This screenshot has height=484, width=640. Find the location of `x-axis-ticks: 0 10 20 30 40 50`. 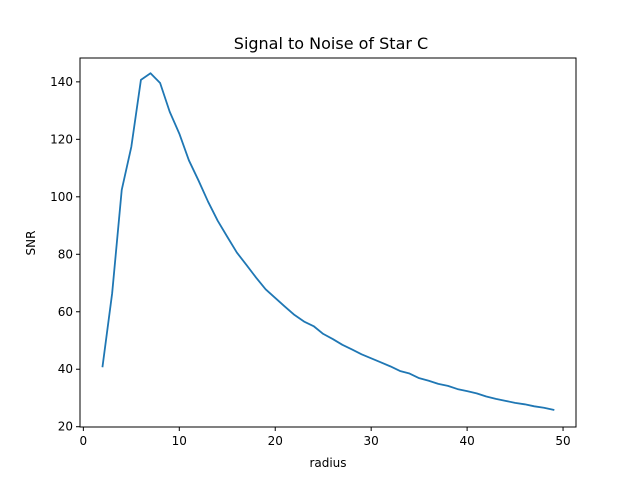

x-axis-ticks: 0 10 20 30 40 50 is located at coordinates (325, 437).